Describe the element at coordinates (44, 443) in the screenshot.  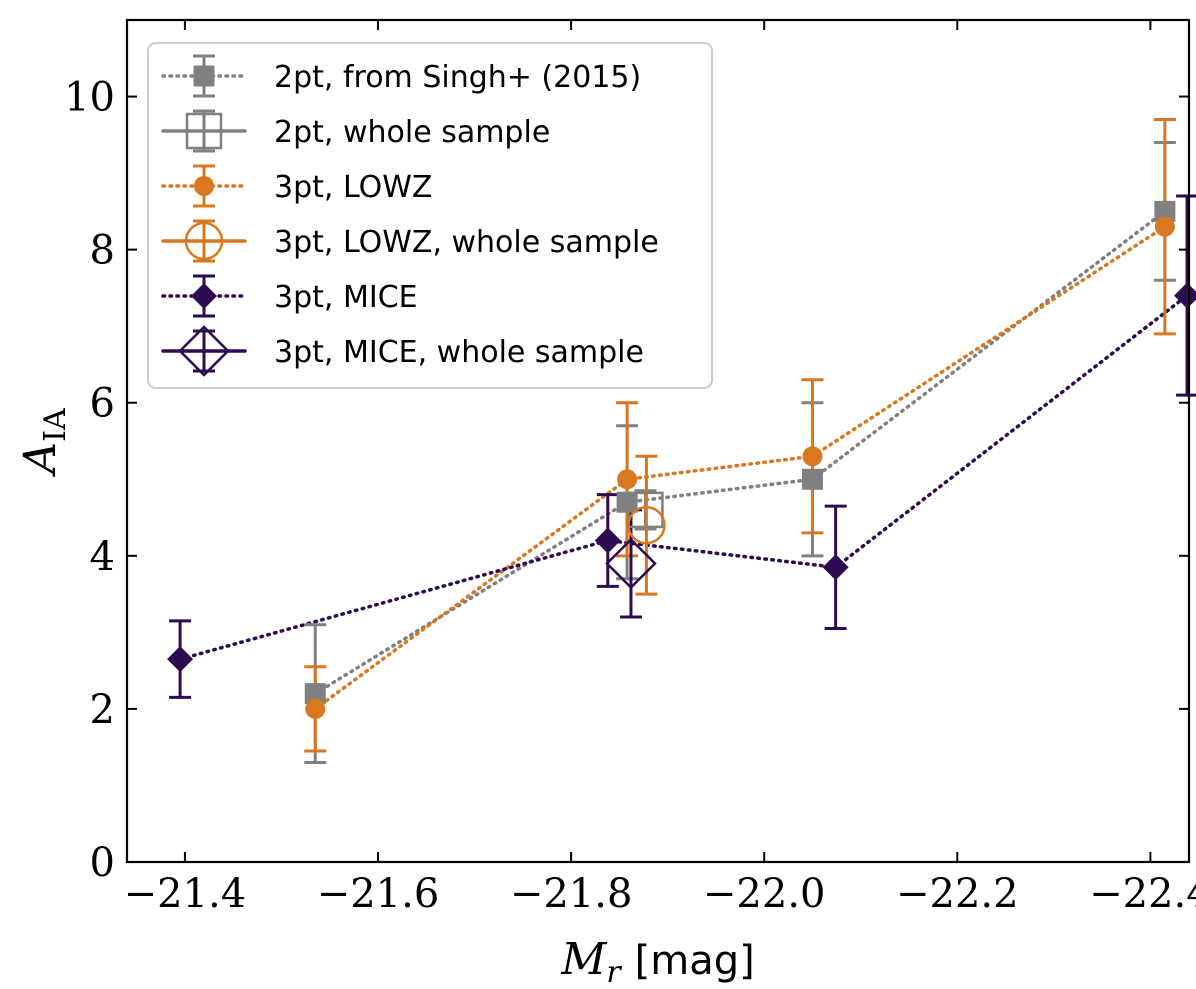
I see `y-axis-label: AIA` at that location.